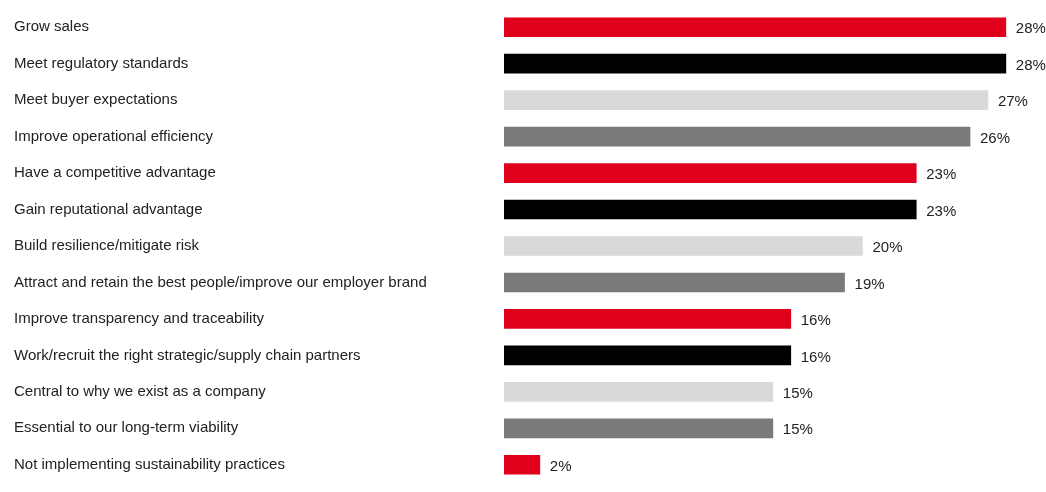 This screenshot has width=1046, height=492. What do you see at coordinates (96, 99) in the screenshot?
I see `y-tick-label: Meet buyer expectations` at bounding box center [96, 99].